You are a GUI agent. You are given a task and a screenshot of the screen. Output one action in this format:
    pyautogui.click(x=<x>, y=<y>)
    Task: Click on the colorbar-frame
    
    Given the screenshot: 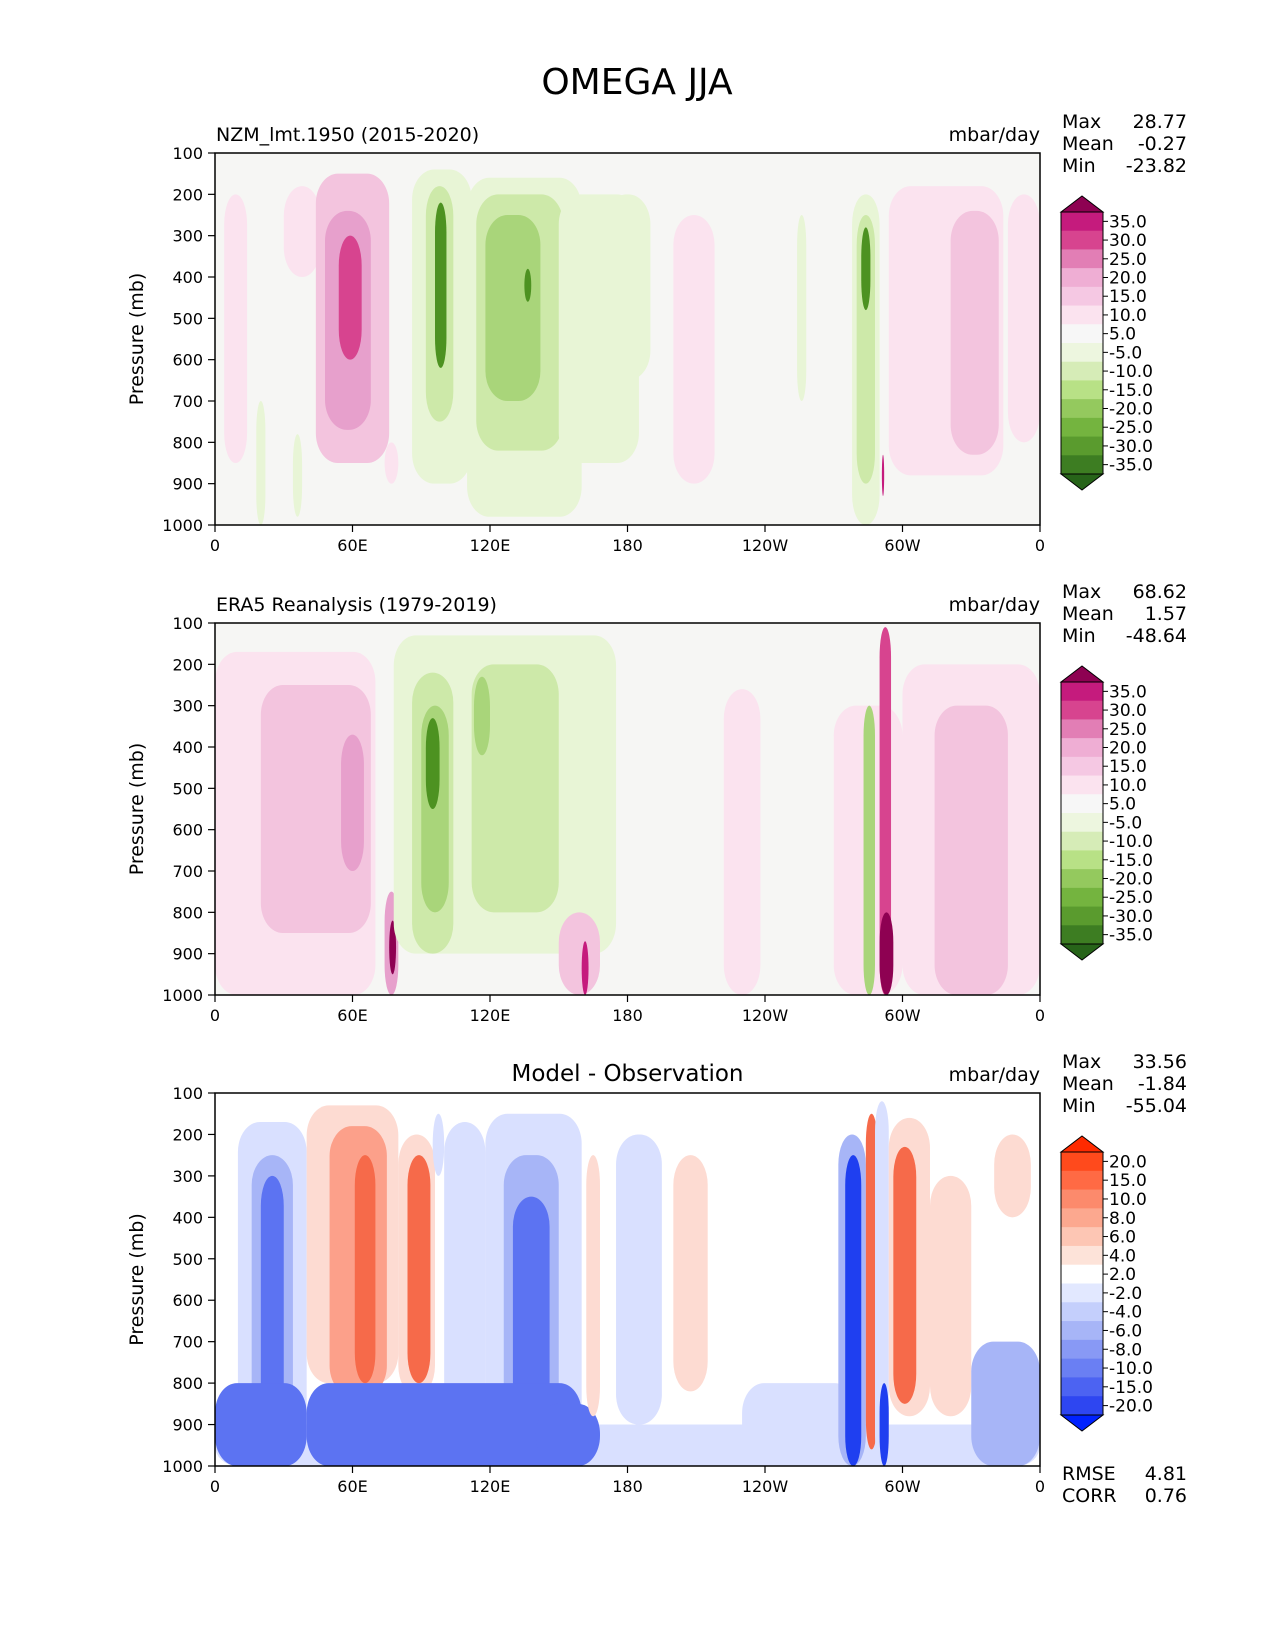 What is the action you would take?
    pyautogui.click(x=1082, y=813)
    